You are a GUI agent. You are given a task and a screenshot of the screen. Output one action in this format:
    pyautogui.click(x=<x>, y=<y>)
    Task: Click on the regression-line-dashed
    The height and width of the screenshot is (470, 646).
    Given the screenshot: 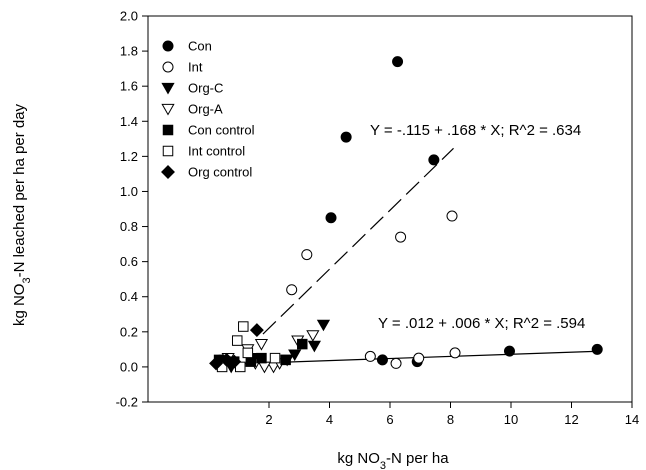 What is the action you would take?
    pyautogui.click(x=358, y=241)
    